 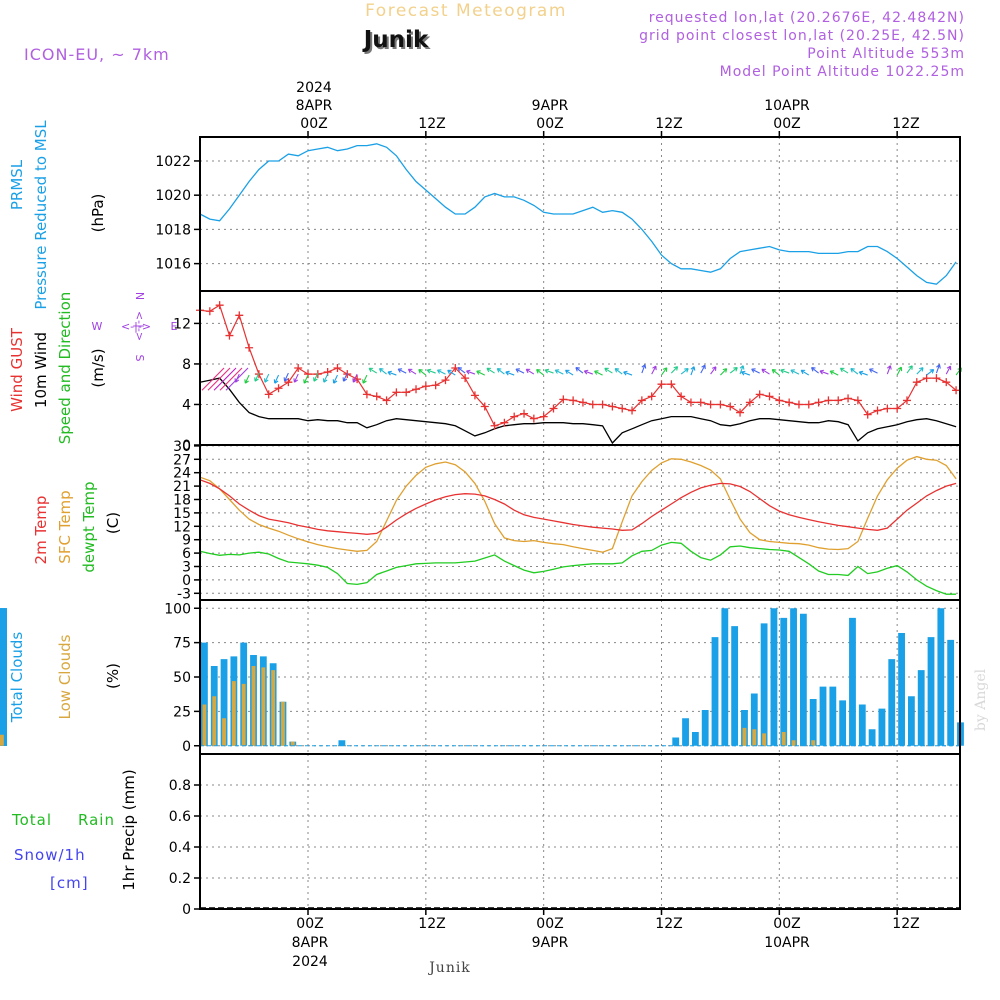 I want to click on y-tick-label-p4-4: 75, so click(x=182, y=644).